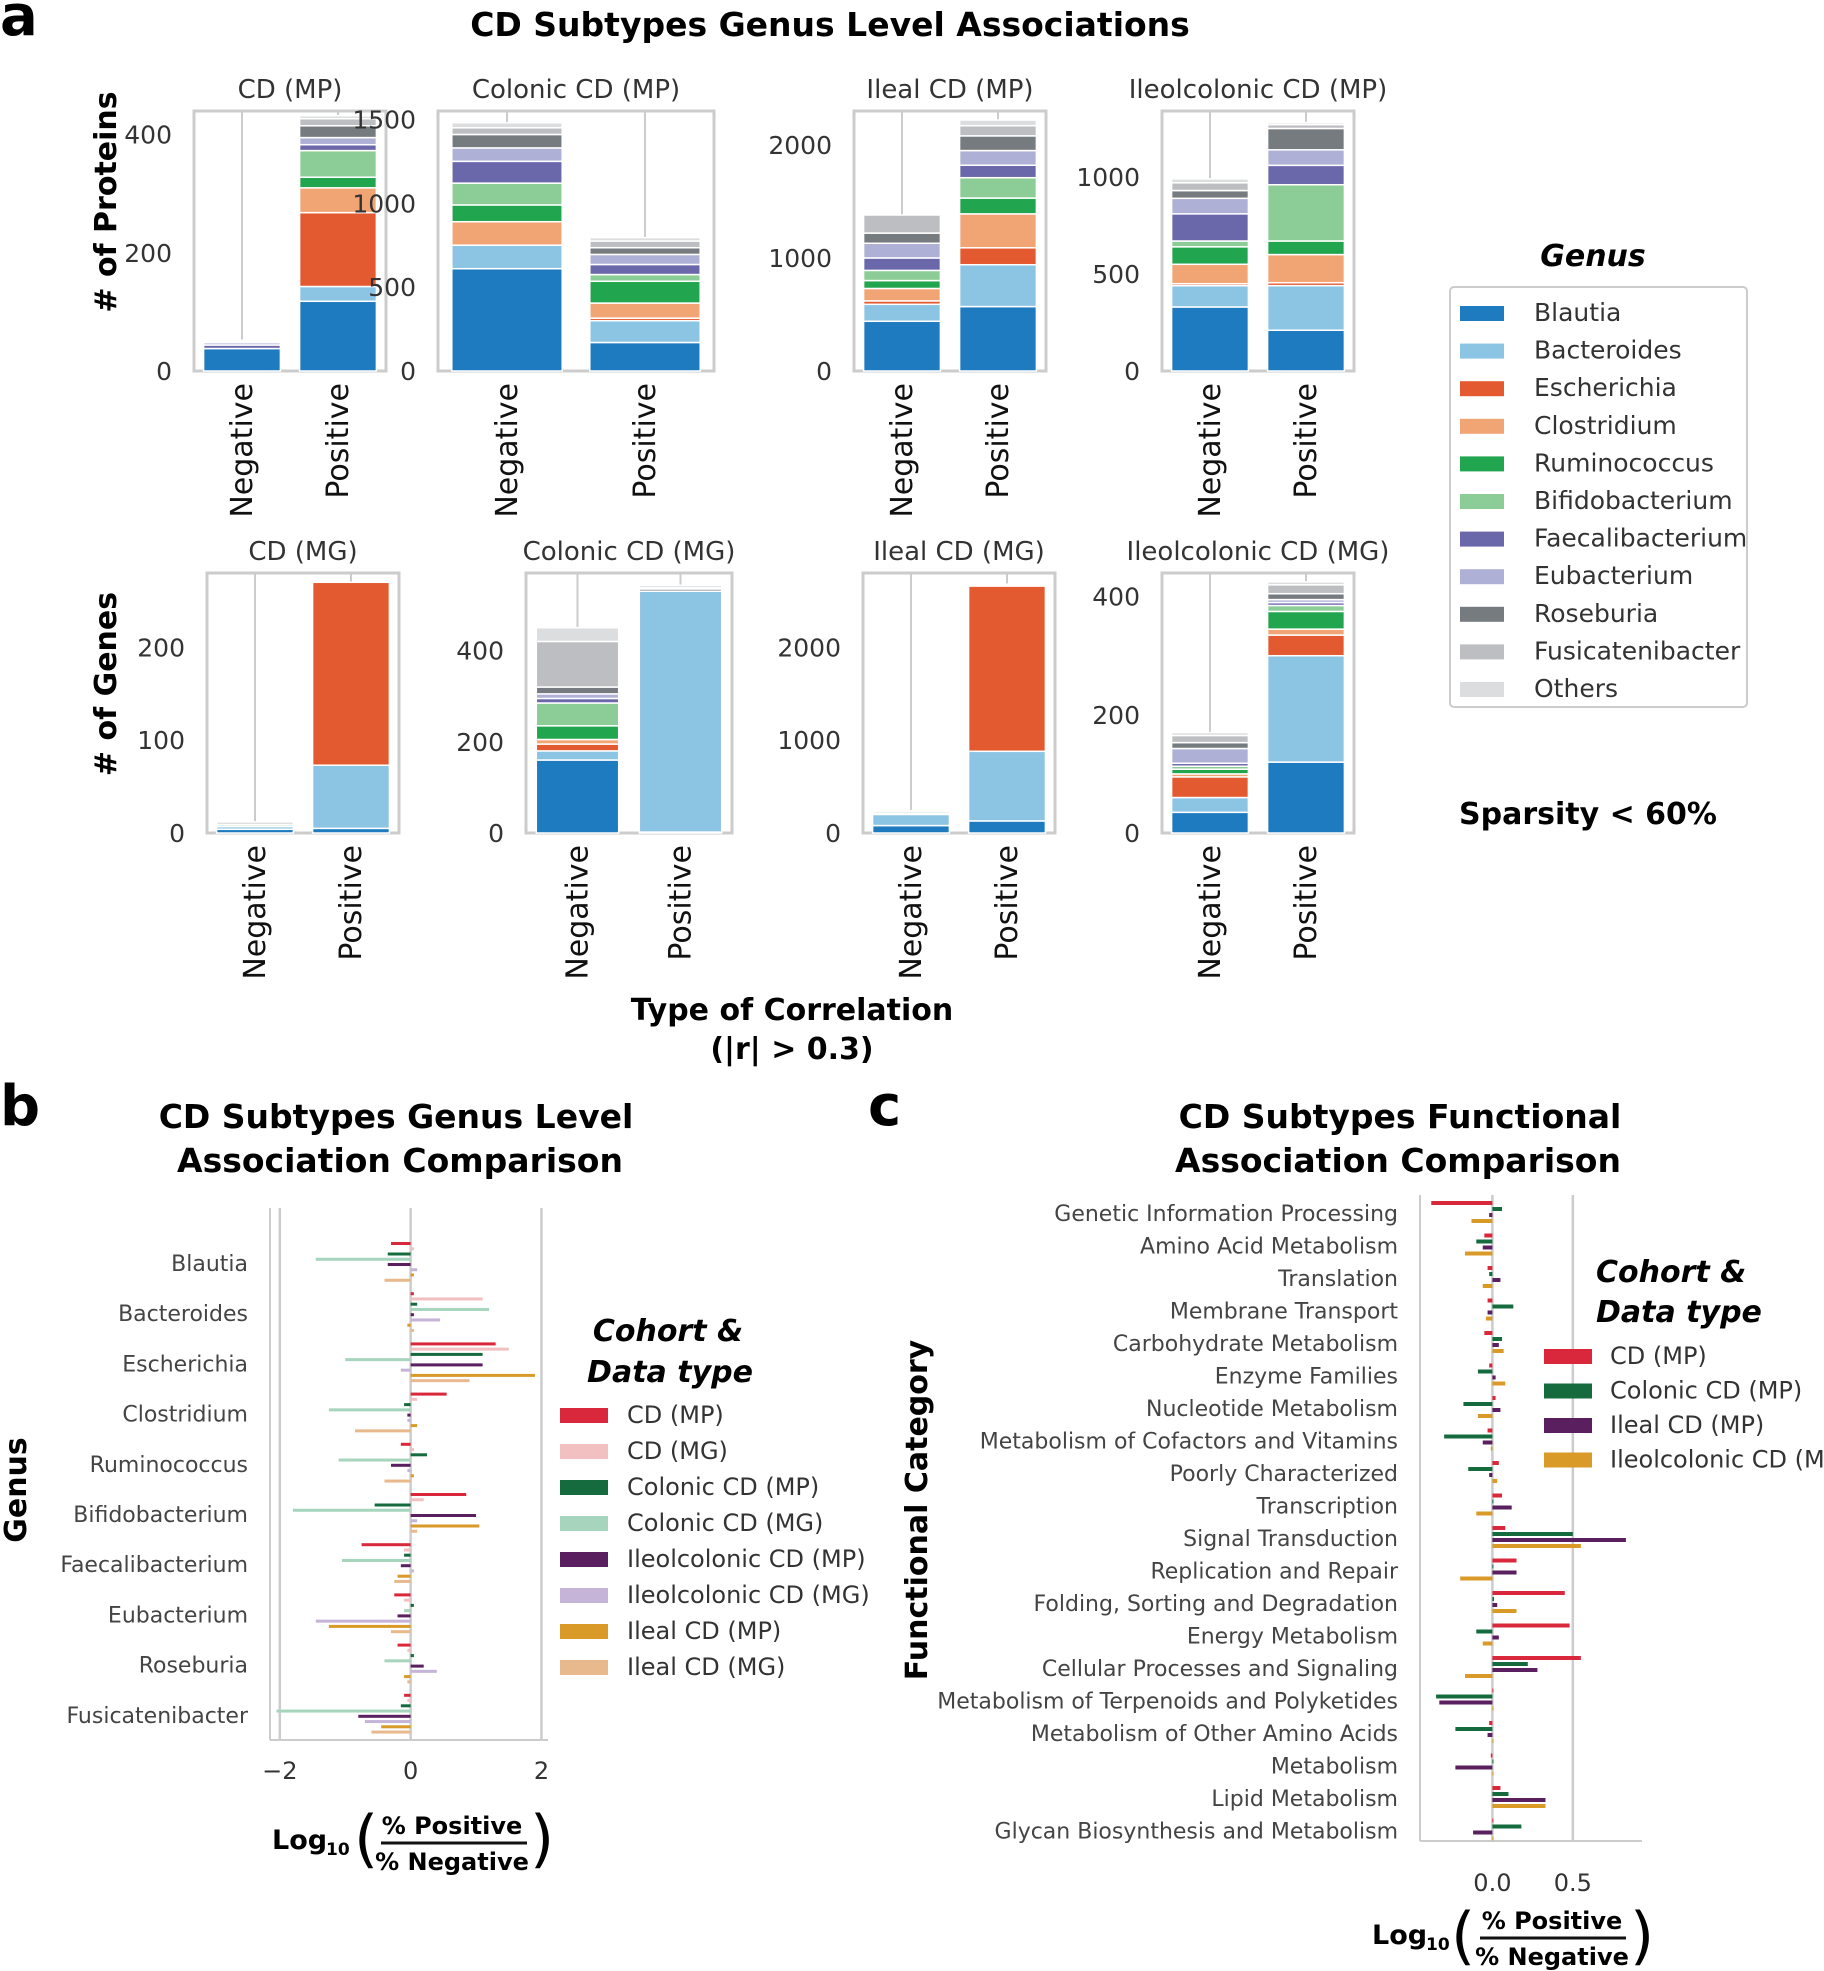 This screenshot has height=1971, width=1824. What do you see at coordinates (1671, 1272) in the screenshot?
I see `panel-c-legend-title-line1: Cohort &` at bounding box center [1671, 1272].